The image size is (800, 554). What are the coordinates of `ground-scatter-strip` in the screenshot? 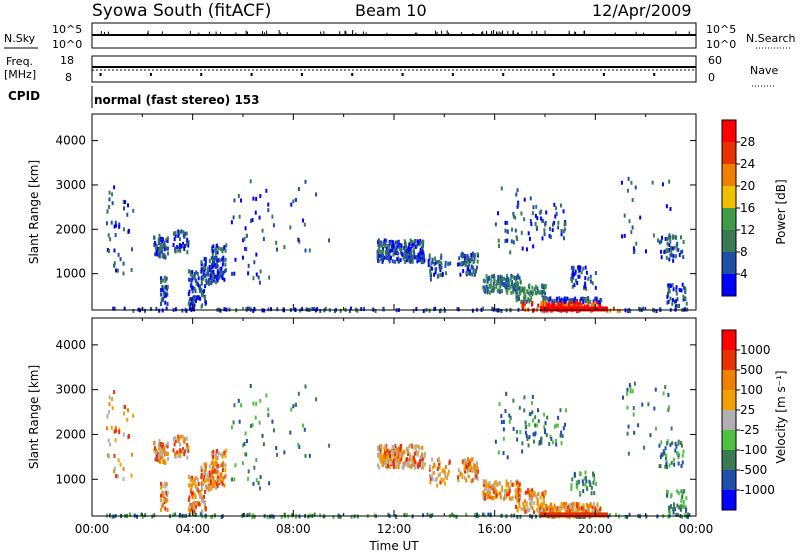 It's located at (573, 309).